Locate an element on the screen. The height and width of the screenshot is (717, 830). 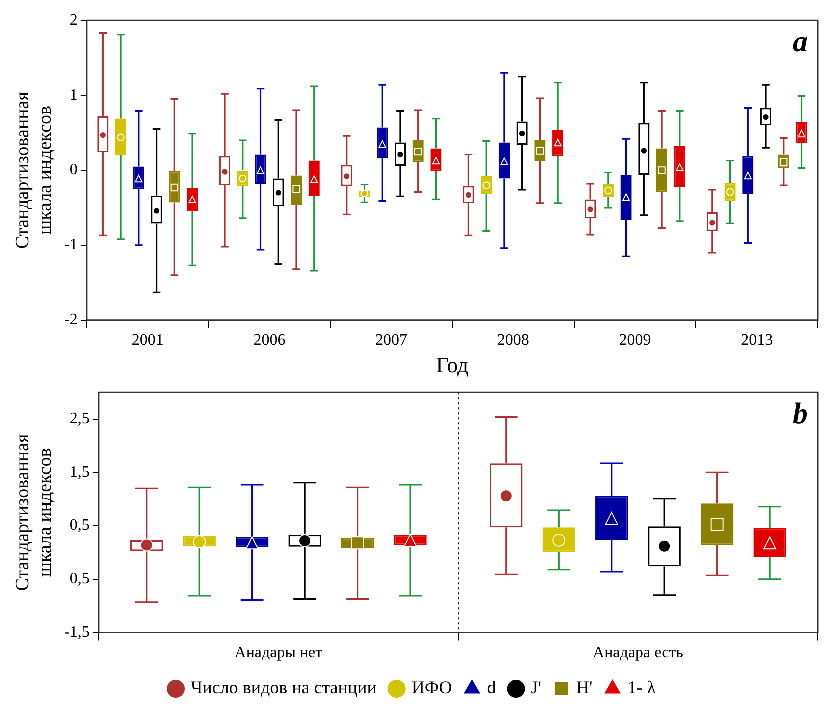
y-tick-label: -1 is located at coordinates (71, 245).